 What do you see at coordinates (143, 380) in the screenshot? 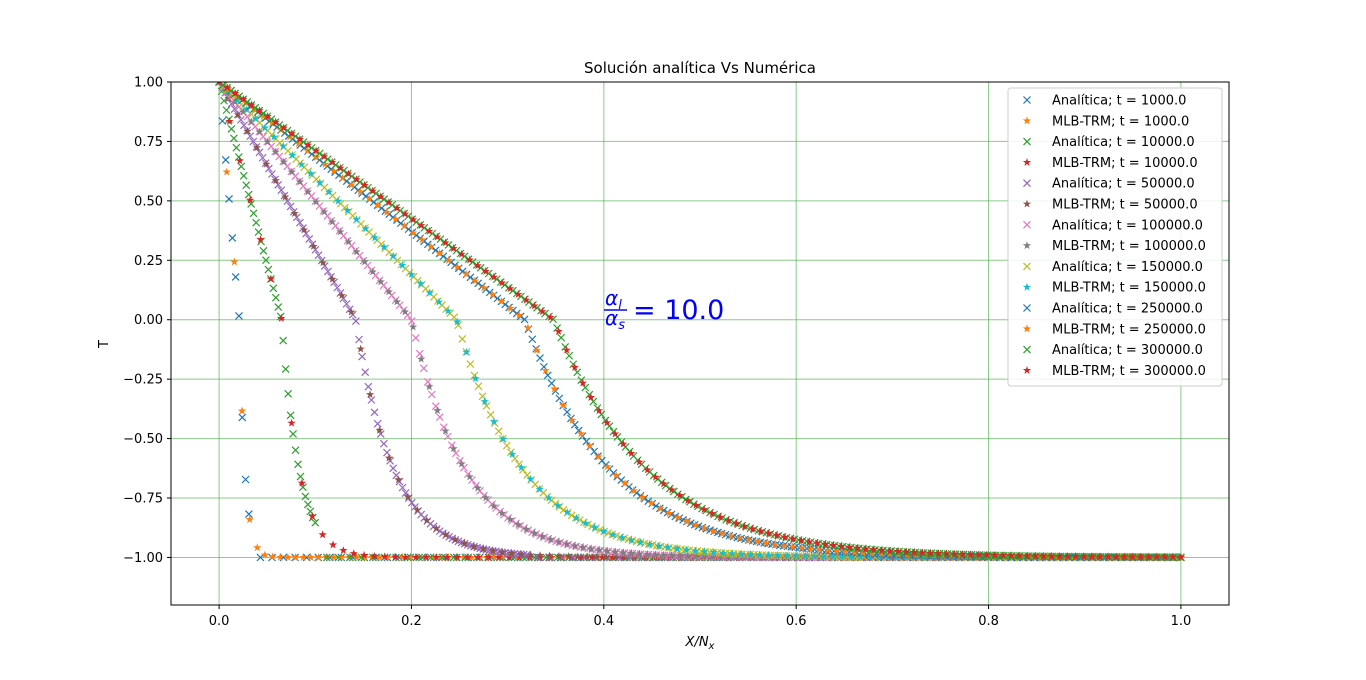
I see `y-tick-label: −0.25` at bounding box center [143, 380].